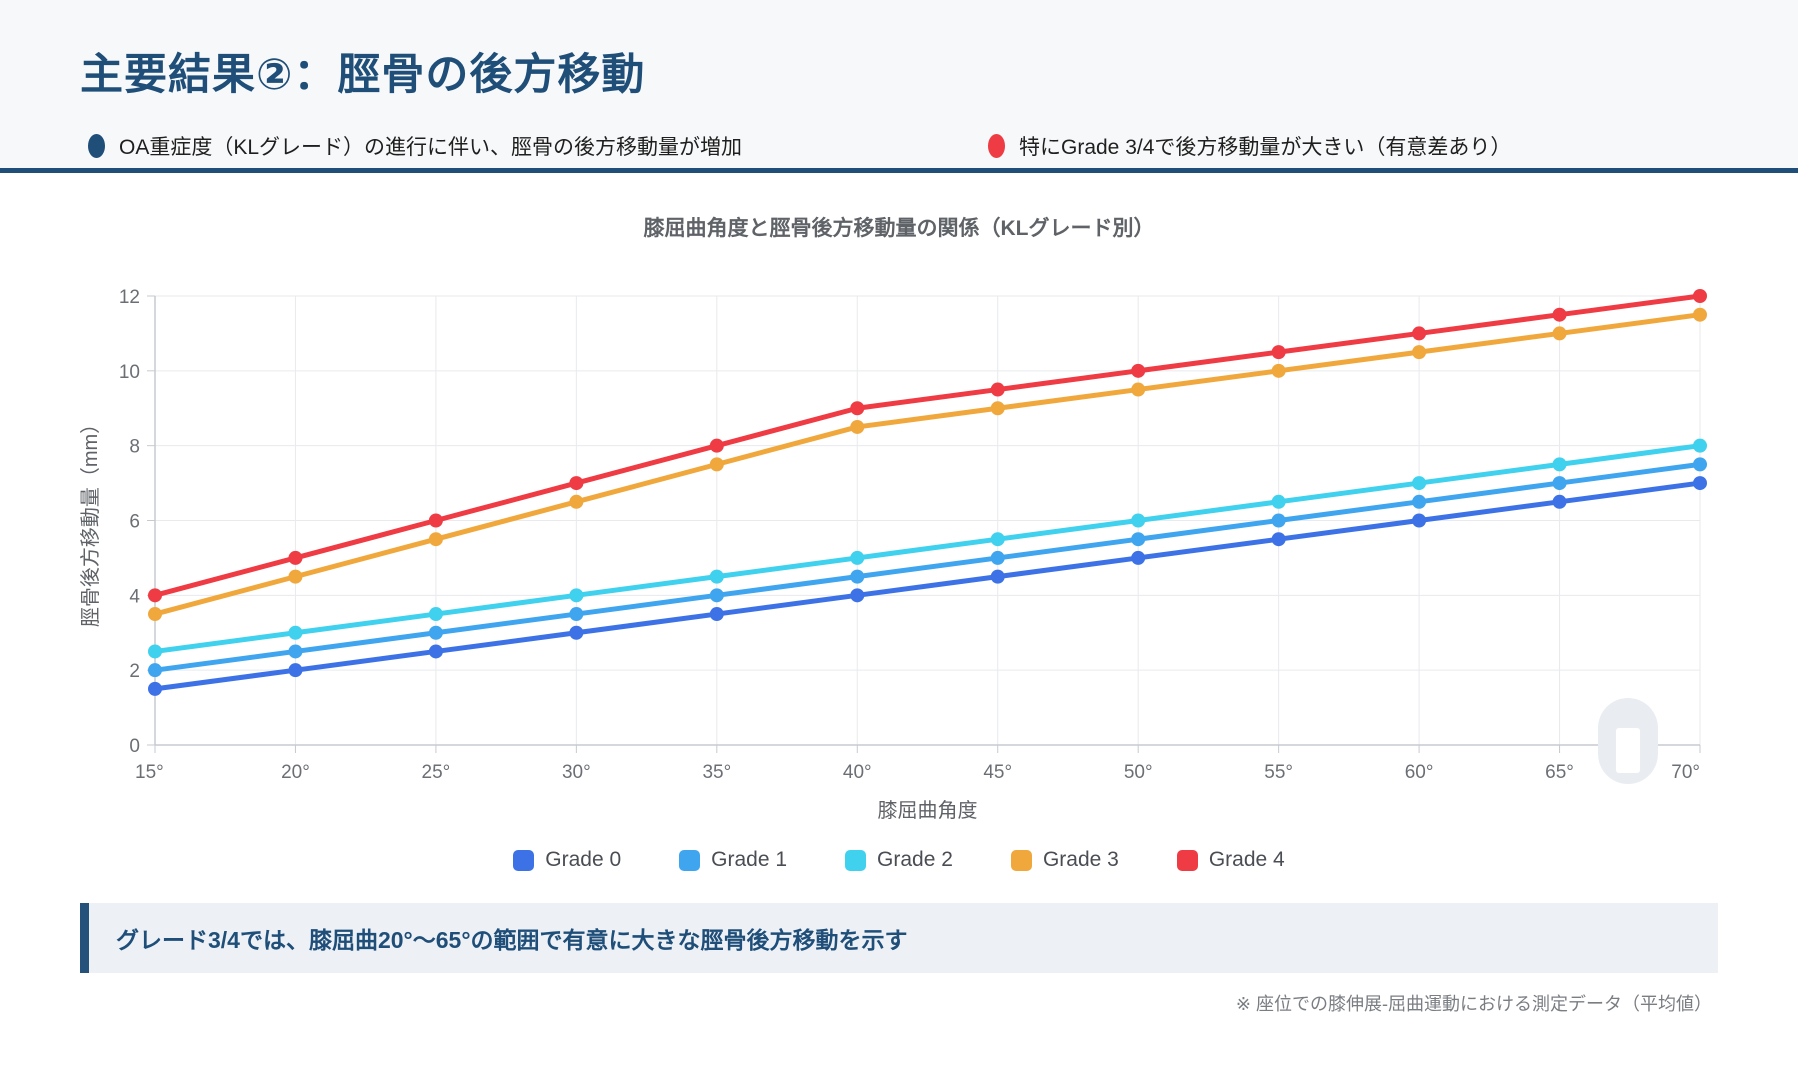 Image resolution: width=1798 pixels, height=1072 pixels. I want to click on x-axis-title: 膝屈曲角度, so click(928, 810).